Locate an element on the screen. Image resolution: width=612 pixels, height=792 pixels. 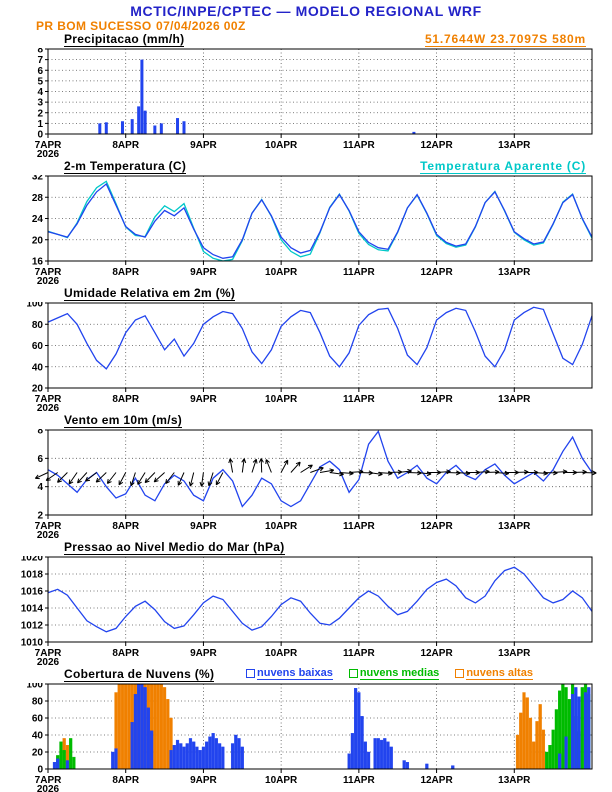
panel-wind-title: Vento em 10m (m/s) is located at coordinates (123, 420).